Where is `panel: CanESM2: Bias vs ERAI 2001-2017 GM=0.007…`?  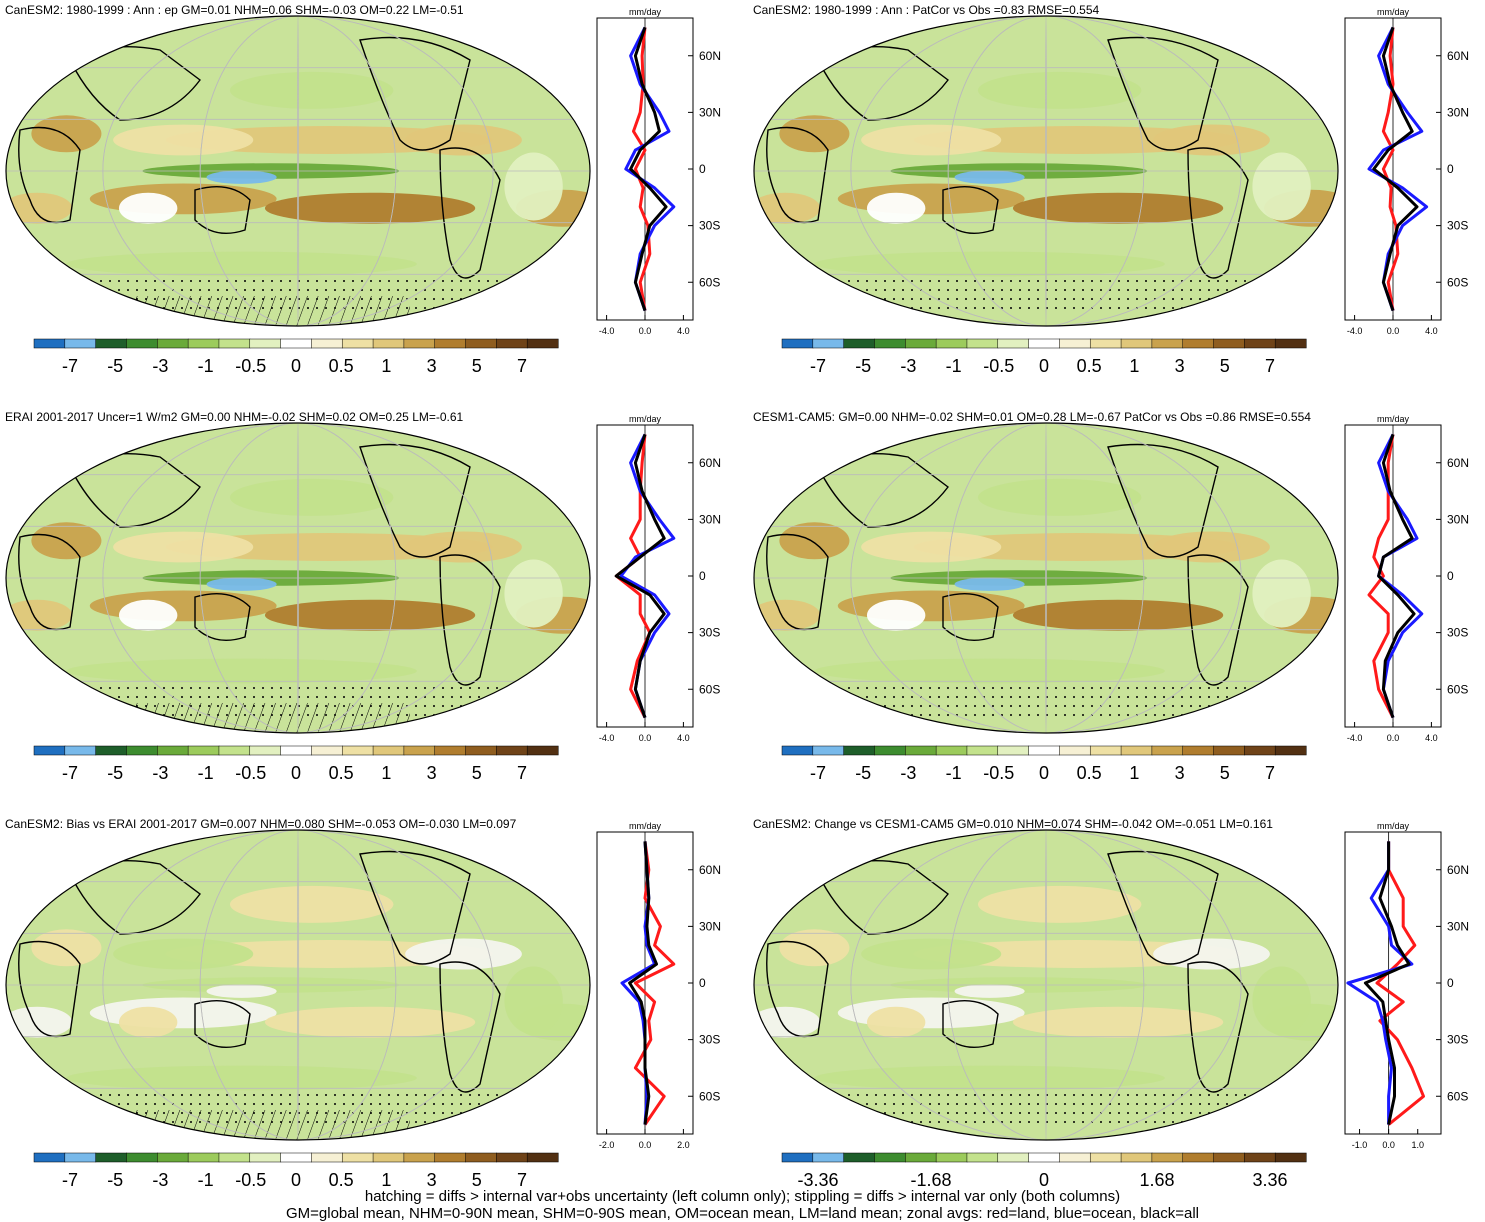 panel: CanESM2: Bias vs ERAI 2001-2017 GM=0.007… is located at coordinates (363, 1003).